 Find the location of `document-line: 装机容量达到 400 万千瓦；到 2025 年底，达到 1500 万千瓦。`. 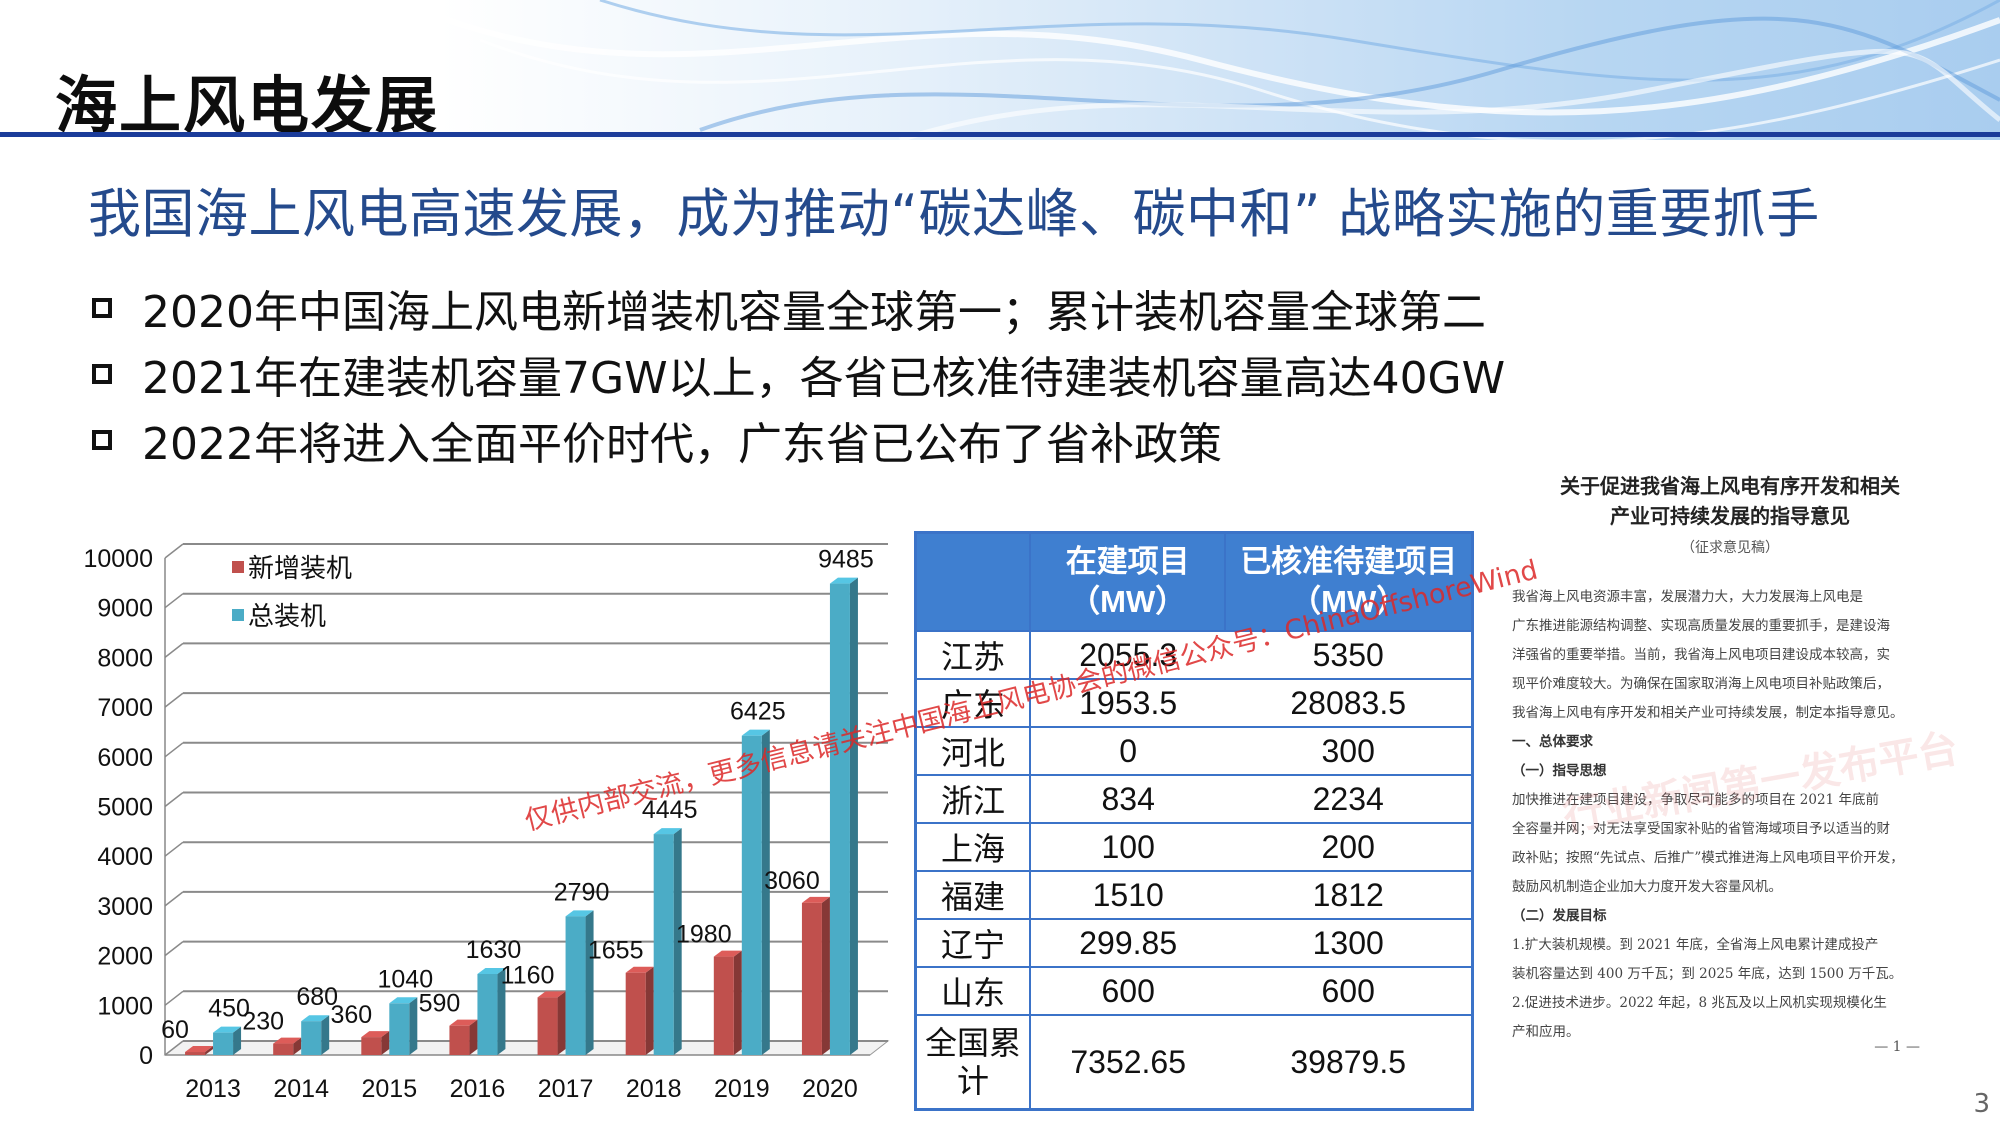

document-line: 装机容量达到 400 万千瓦；到 2025 年底，达到 1500 万千瓦。 is located at coordinates (1707, 974).